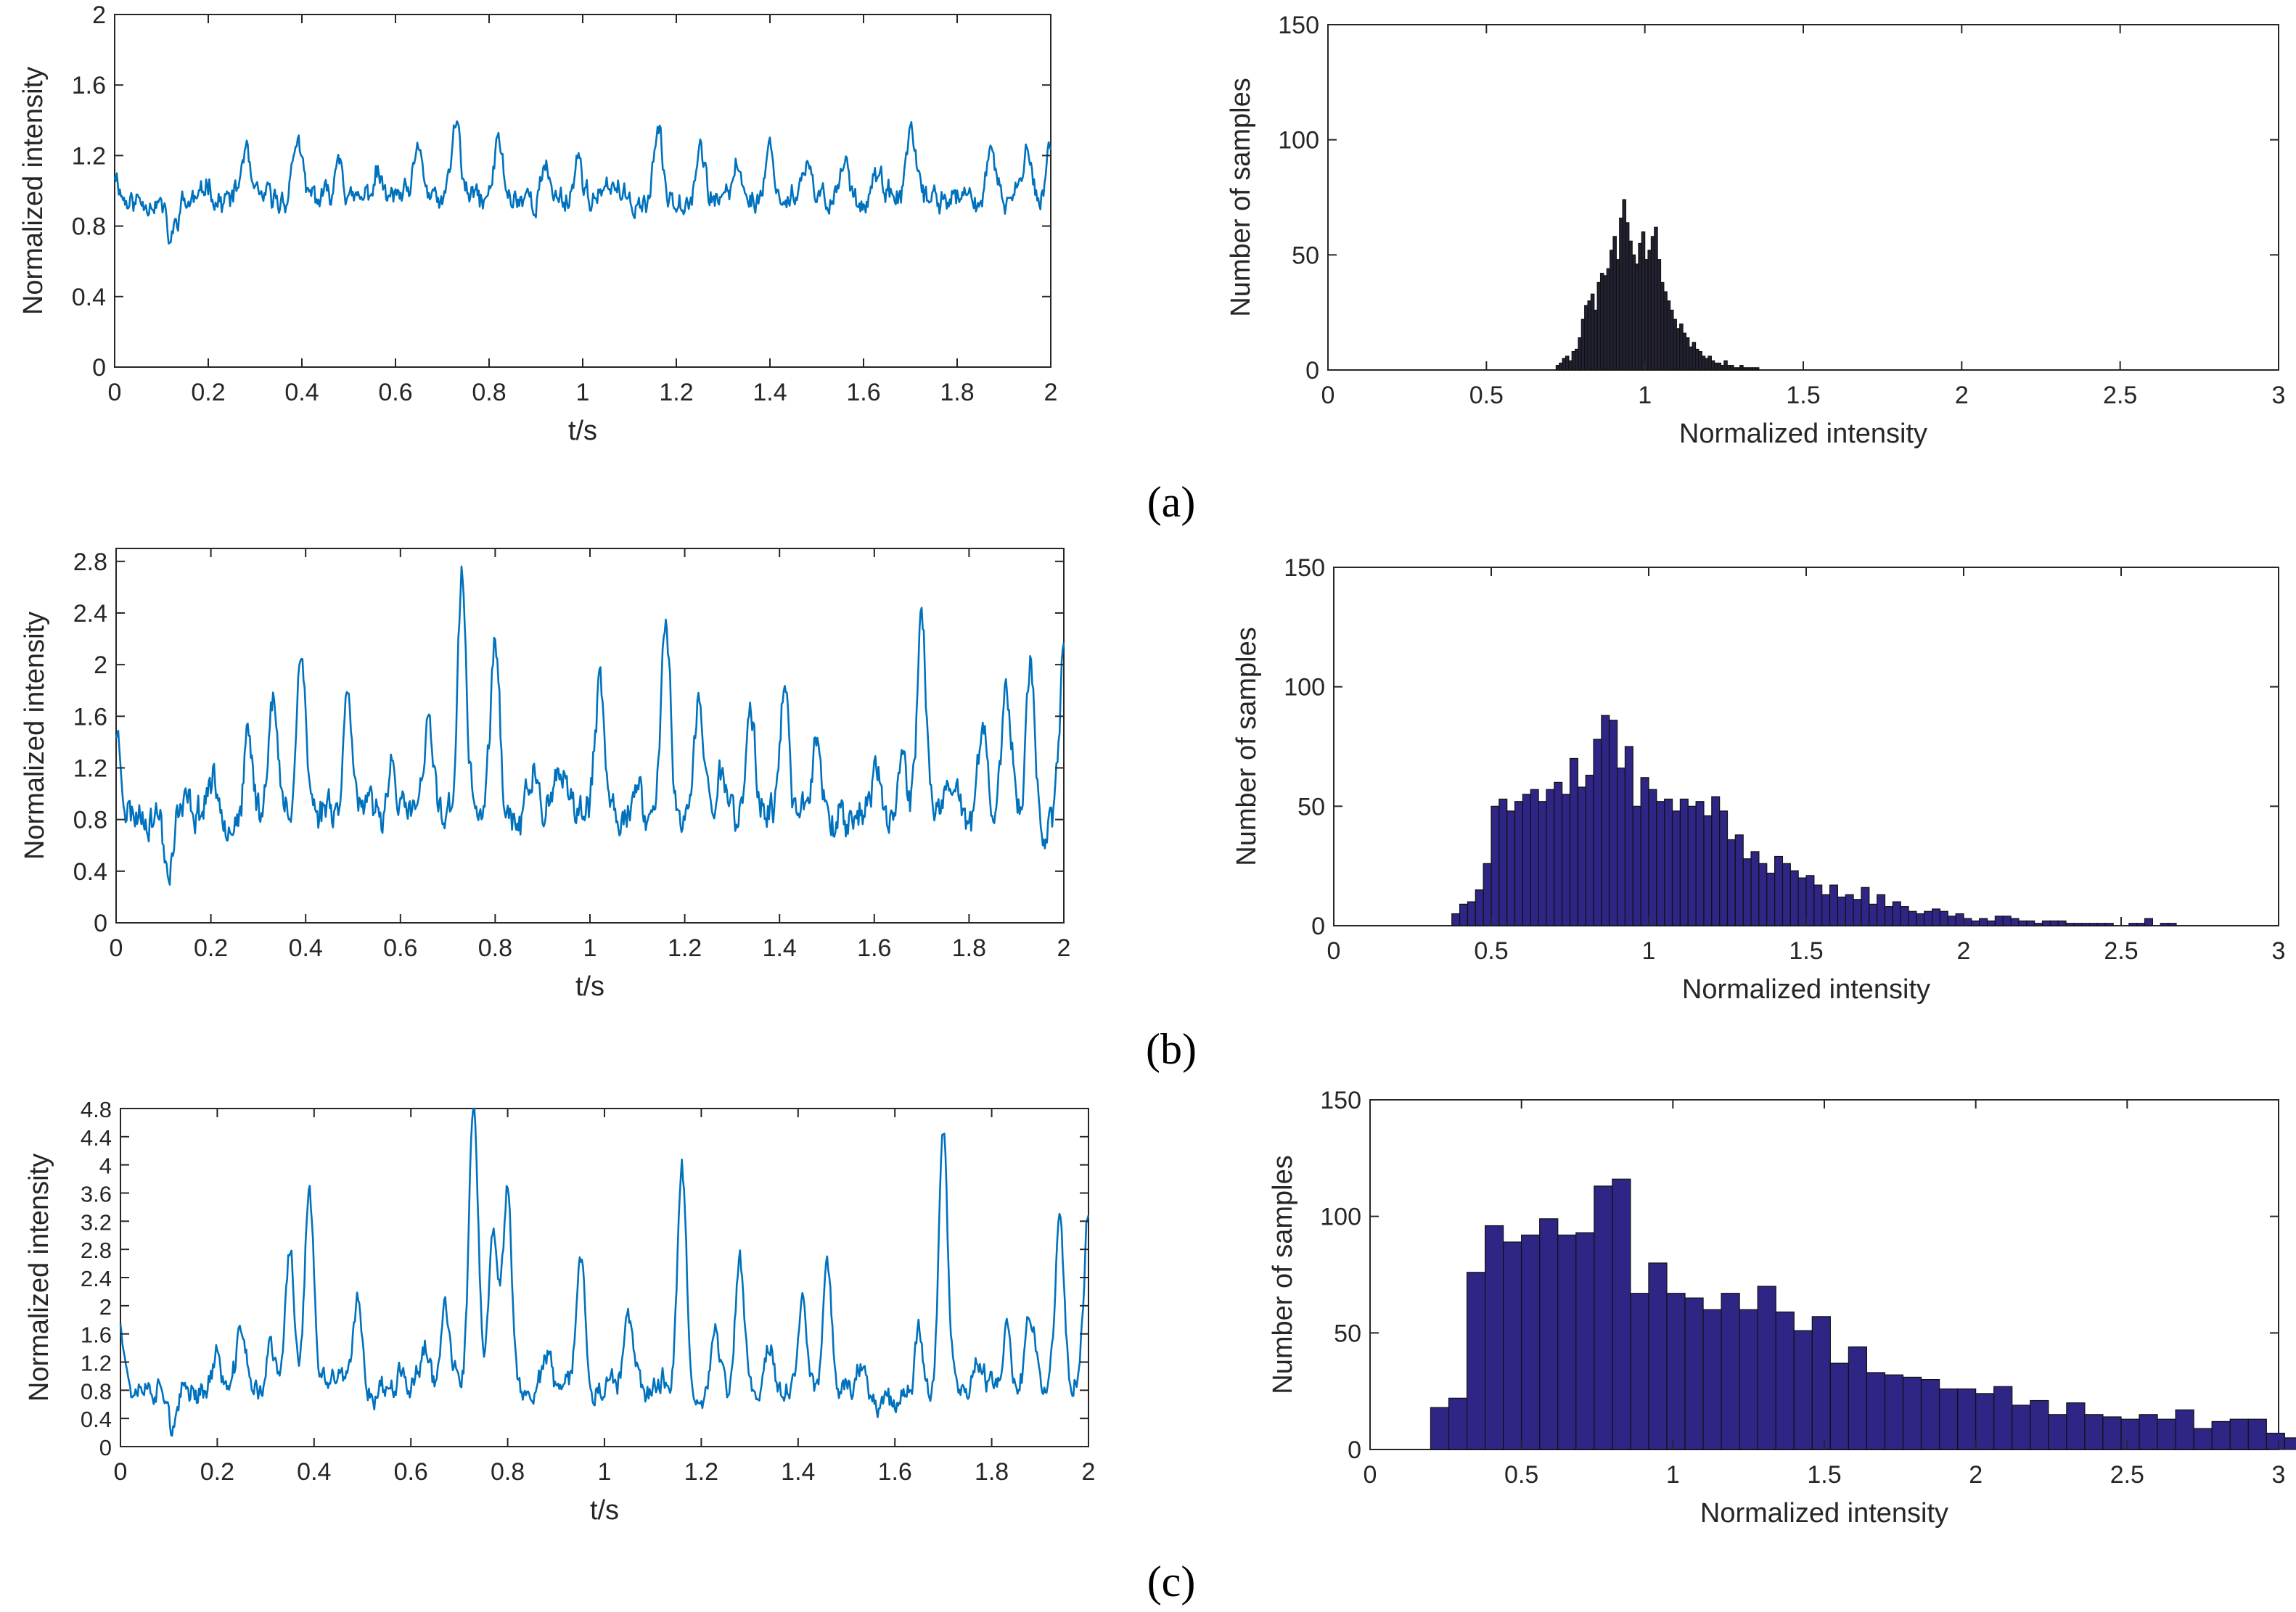 The height and width of the screenshot is (1612, 2296). I want to click on x-tick-label: 1.8, so click(992, 1472).